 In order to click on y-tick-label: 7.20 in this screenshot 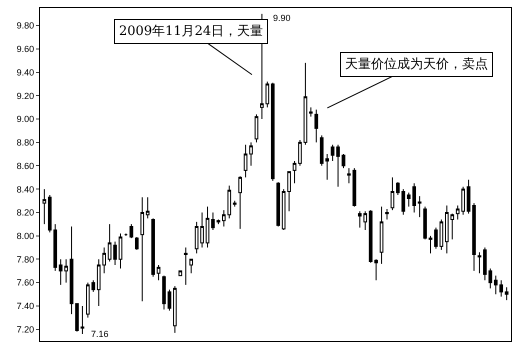, I will do `click(25, 329)`.